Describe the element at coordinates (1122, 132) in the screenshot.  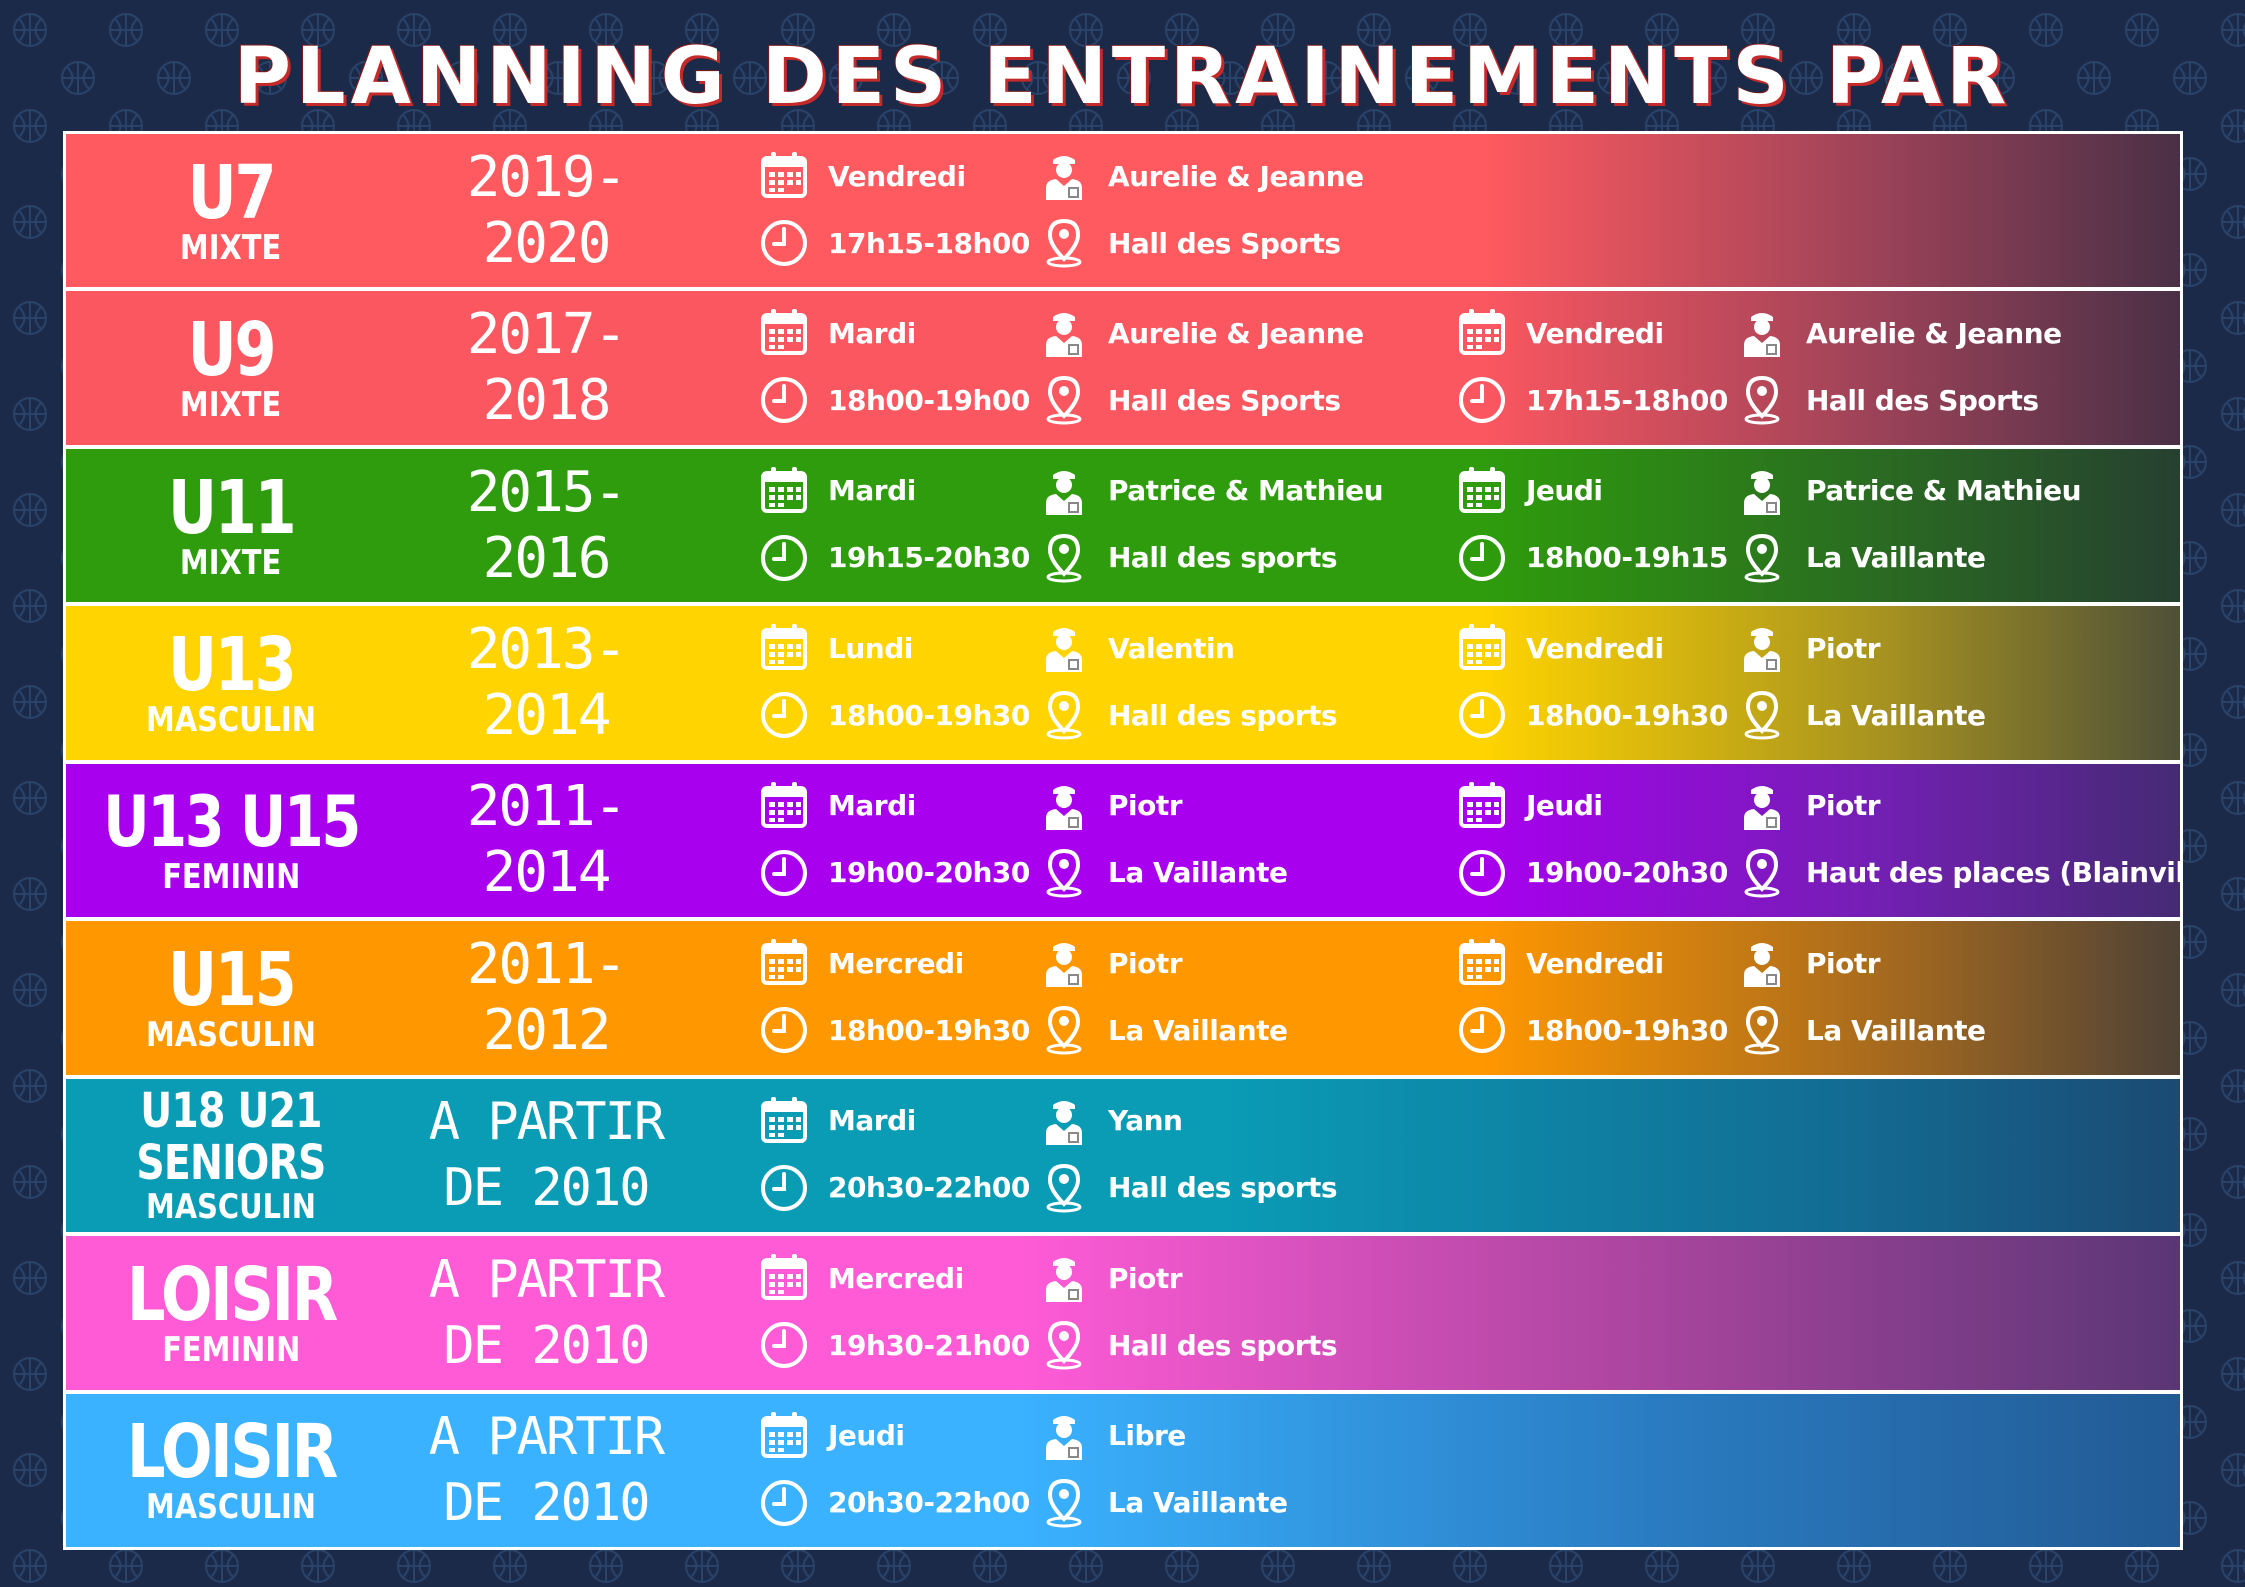
I see `page-title: PLANNING DES ENTRAINEMENTS PAR CATEGORIE` at that location.